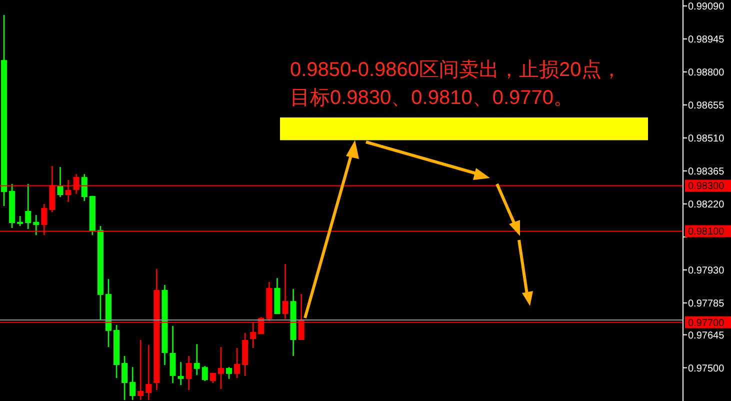 The height and width of the screenshot is (401, 731). I want to click on y-tick-label: 0.99090, so click(706, 6).